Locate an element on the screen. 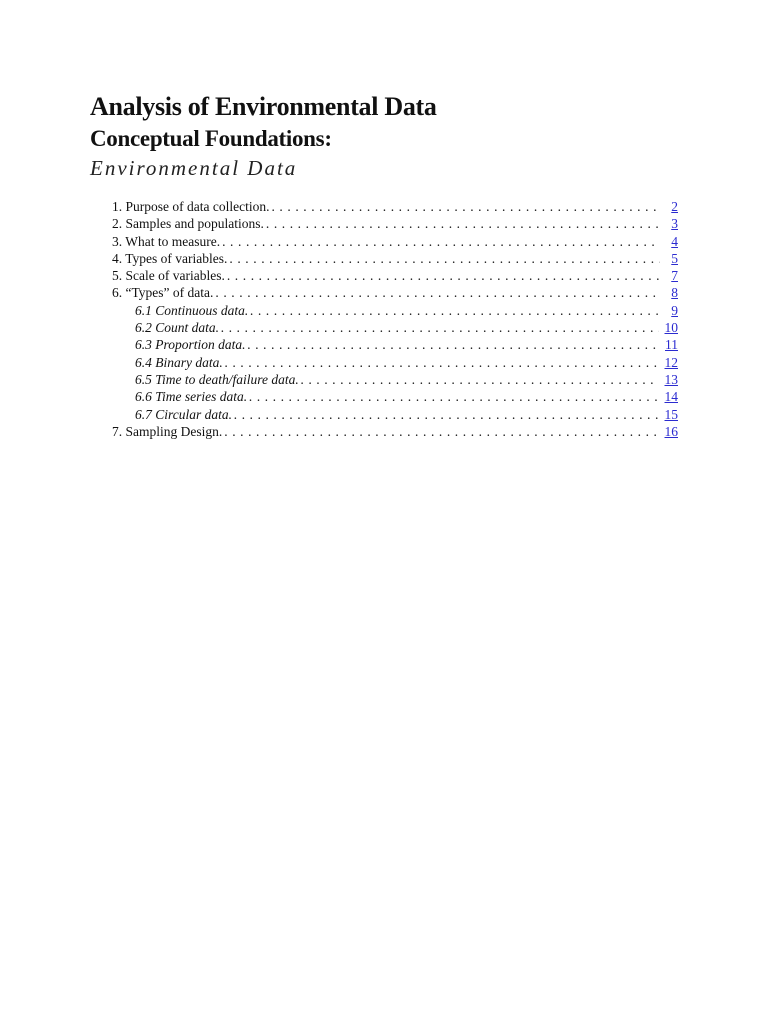  toc-entry: 6.6 Time series data. 14 is located at coordinates (395, 396).